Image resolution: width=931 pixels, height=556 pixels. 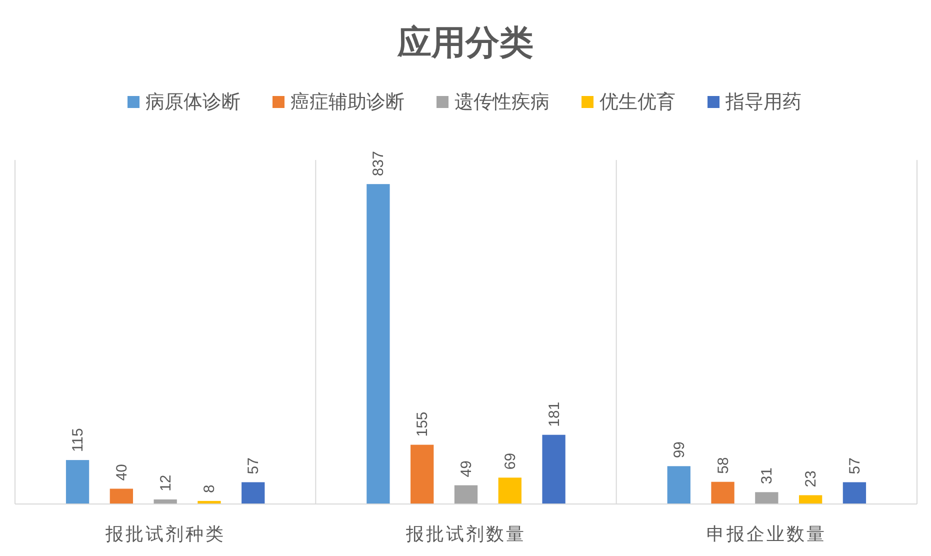 I want to click on data-label: 69, so click(x=510, y=461).